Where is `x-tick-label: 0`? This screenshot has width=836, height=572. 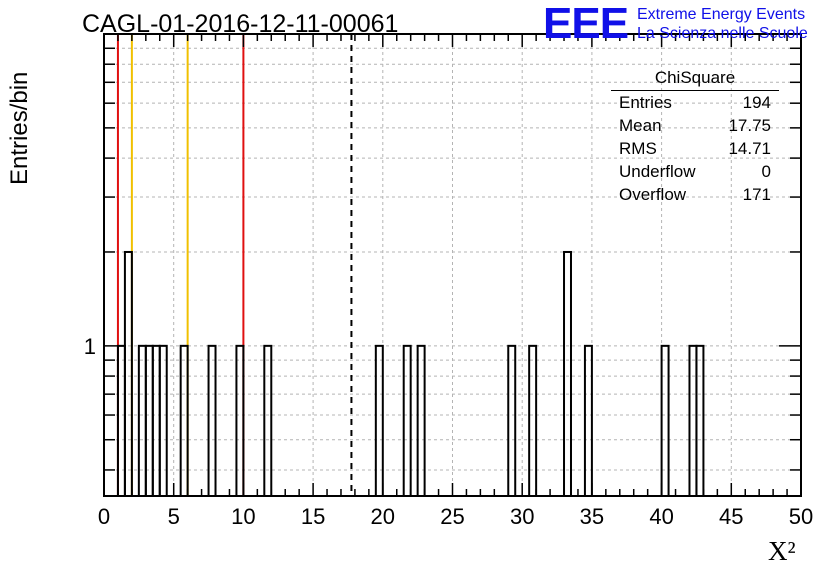 x-tick-label: 0 is located at coordinates (104, 516).